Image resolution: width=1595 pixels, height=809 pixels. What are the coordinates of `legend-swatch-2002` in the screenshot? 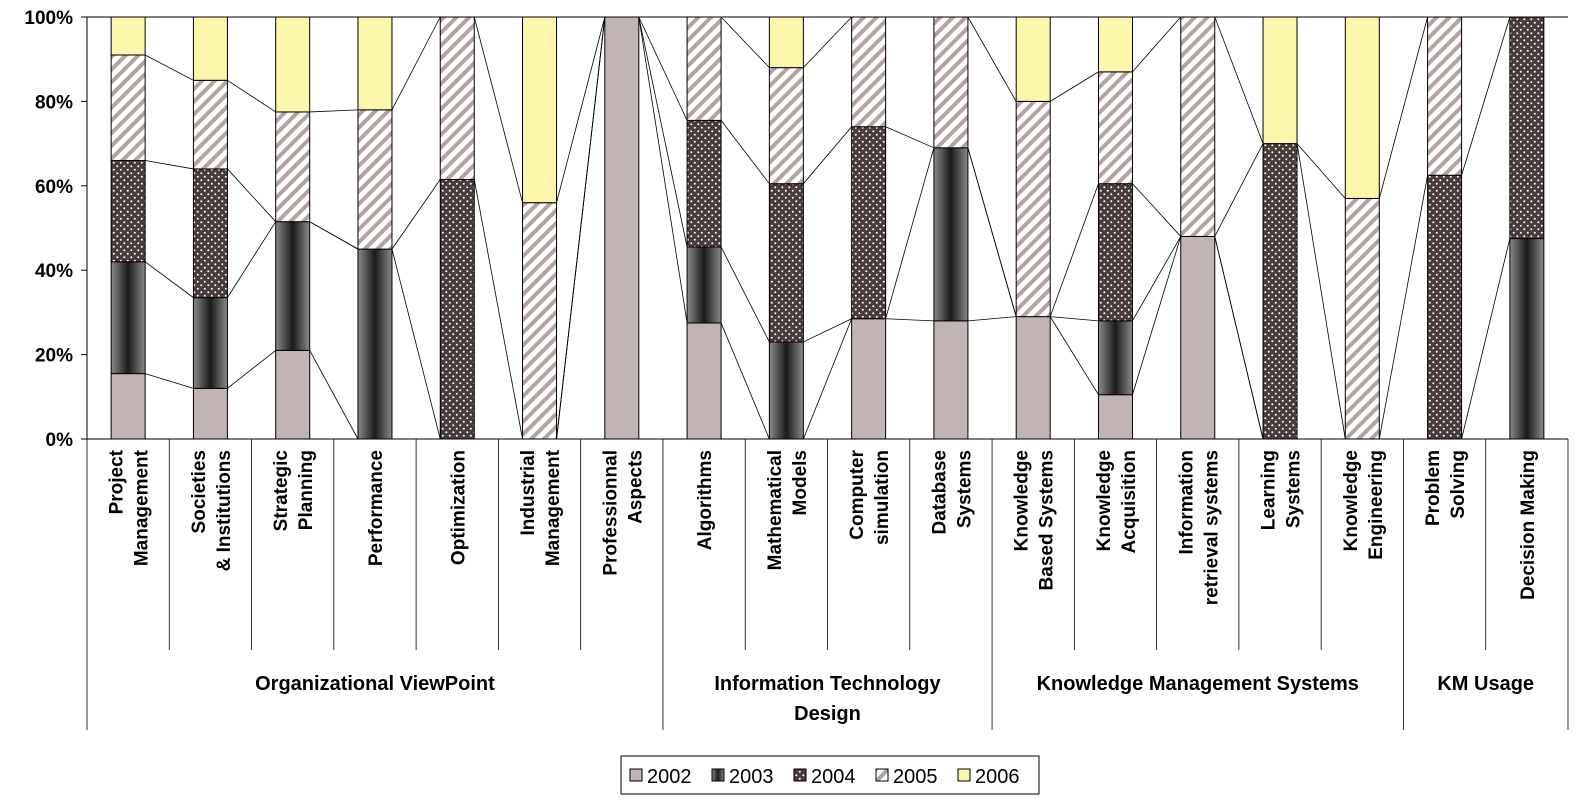 It's located at (636, 775).